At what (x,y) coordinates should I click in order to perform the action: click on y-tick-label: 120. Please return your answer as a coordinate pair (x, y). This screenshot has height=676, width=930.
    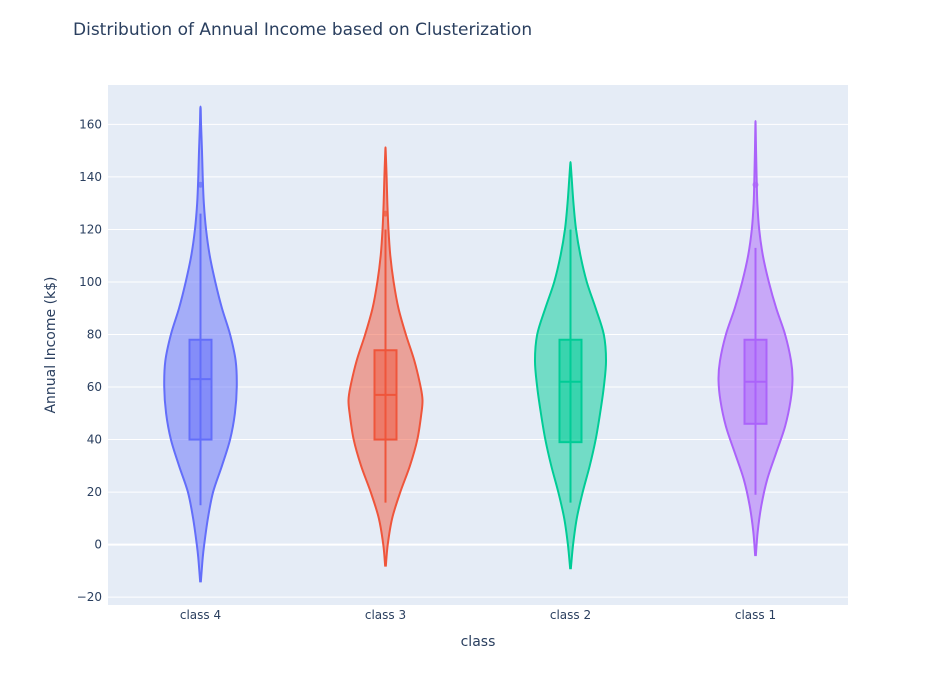
    Looking at the image, I should click on (90, 229).